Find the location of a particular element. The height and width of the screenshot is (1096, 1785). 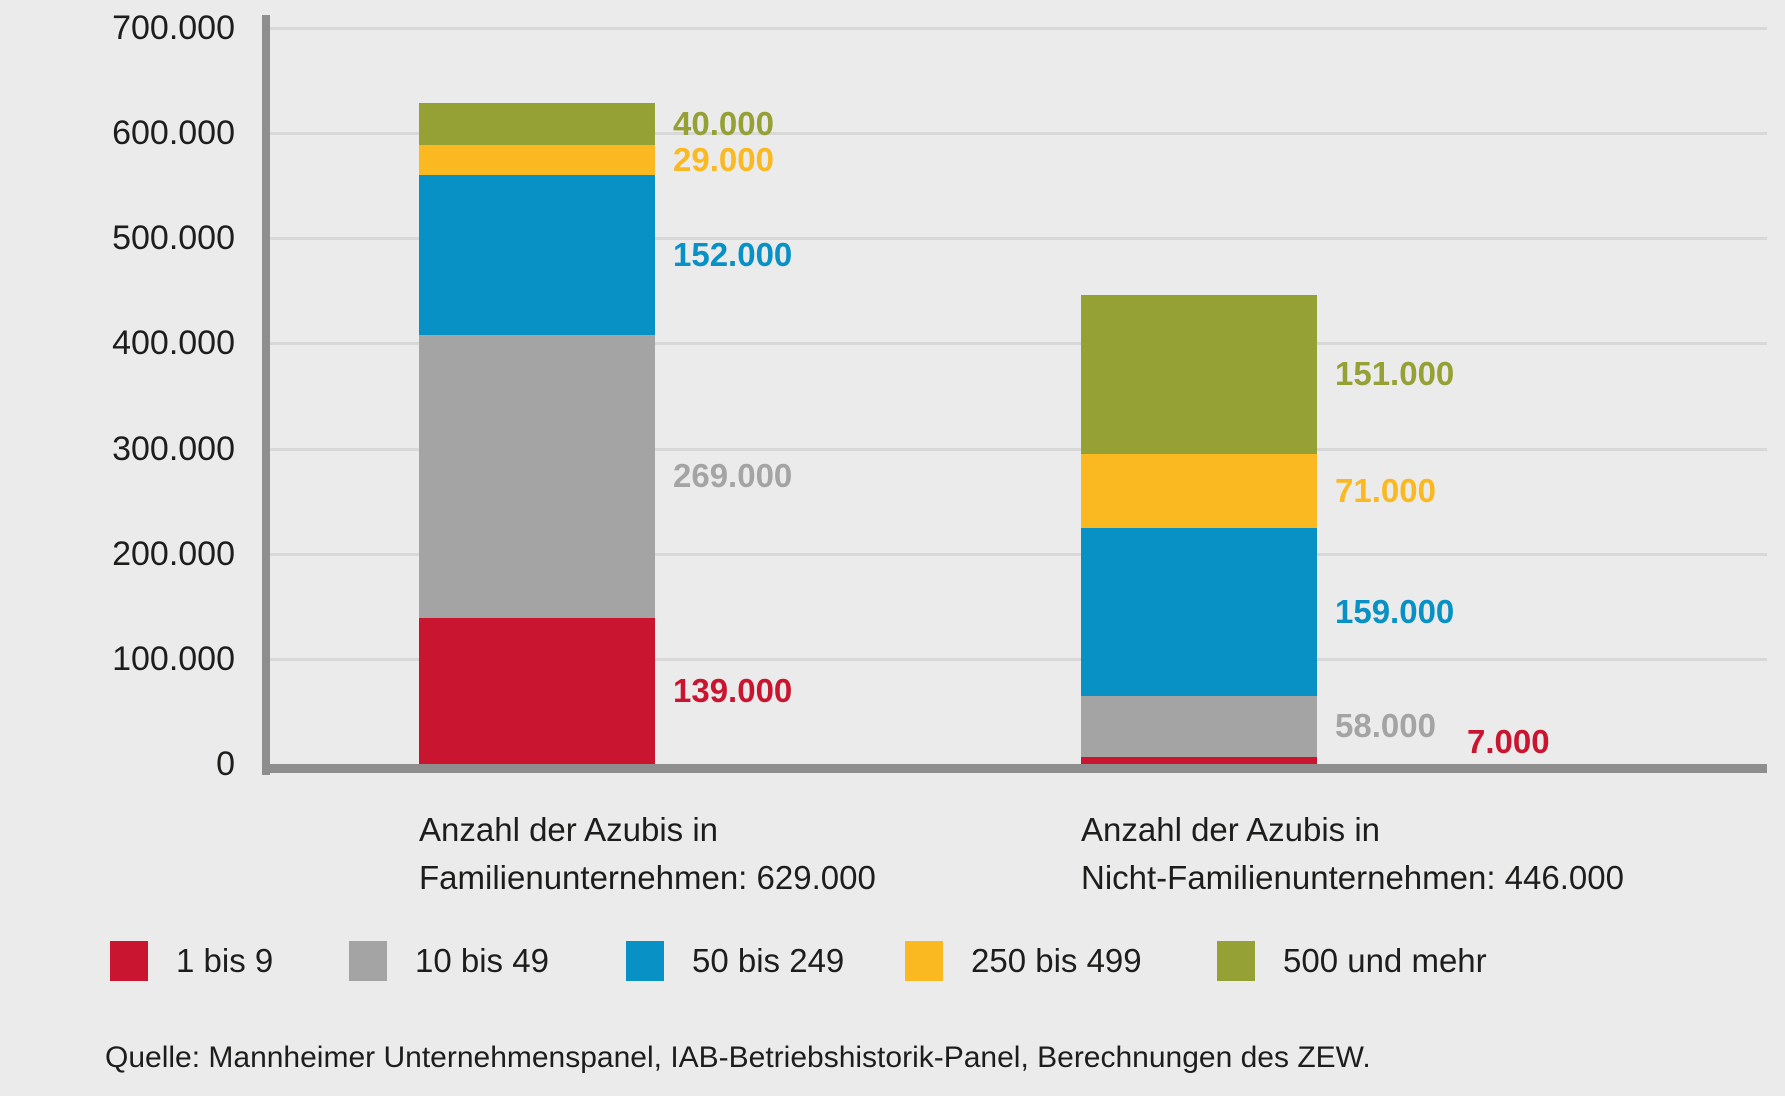

segment-value-label: 152.000 is located at coordinates (733, 255).